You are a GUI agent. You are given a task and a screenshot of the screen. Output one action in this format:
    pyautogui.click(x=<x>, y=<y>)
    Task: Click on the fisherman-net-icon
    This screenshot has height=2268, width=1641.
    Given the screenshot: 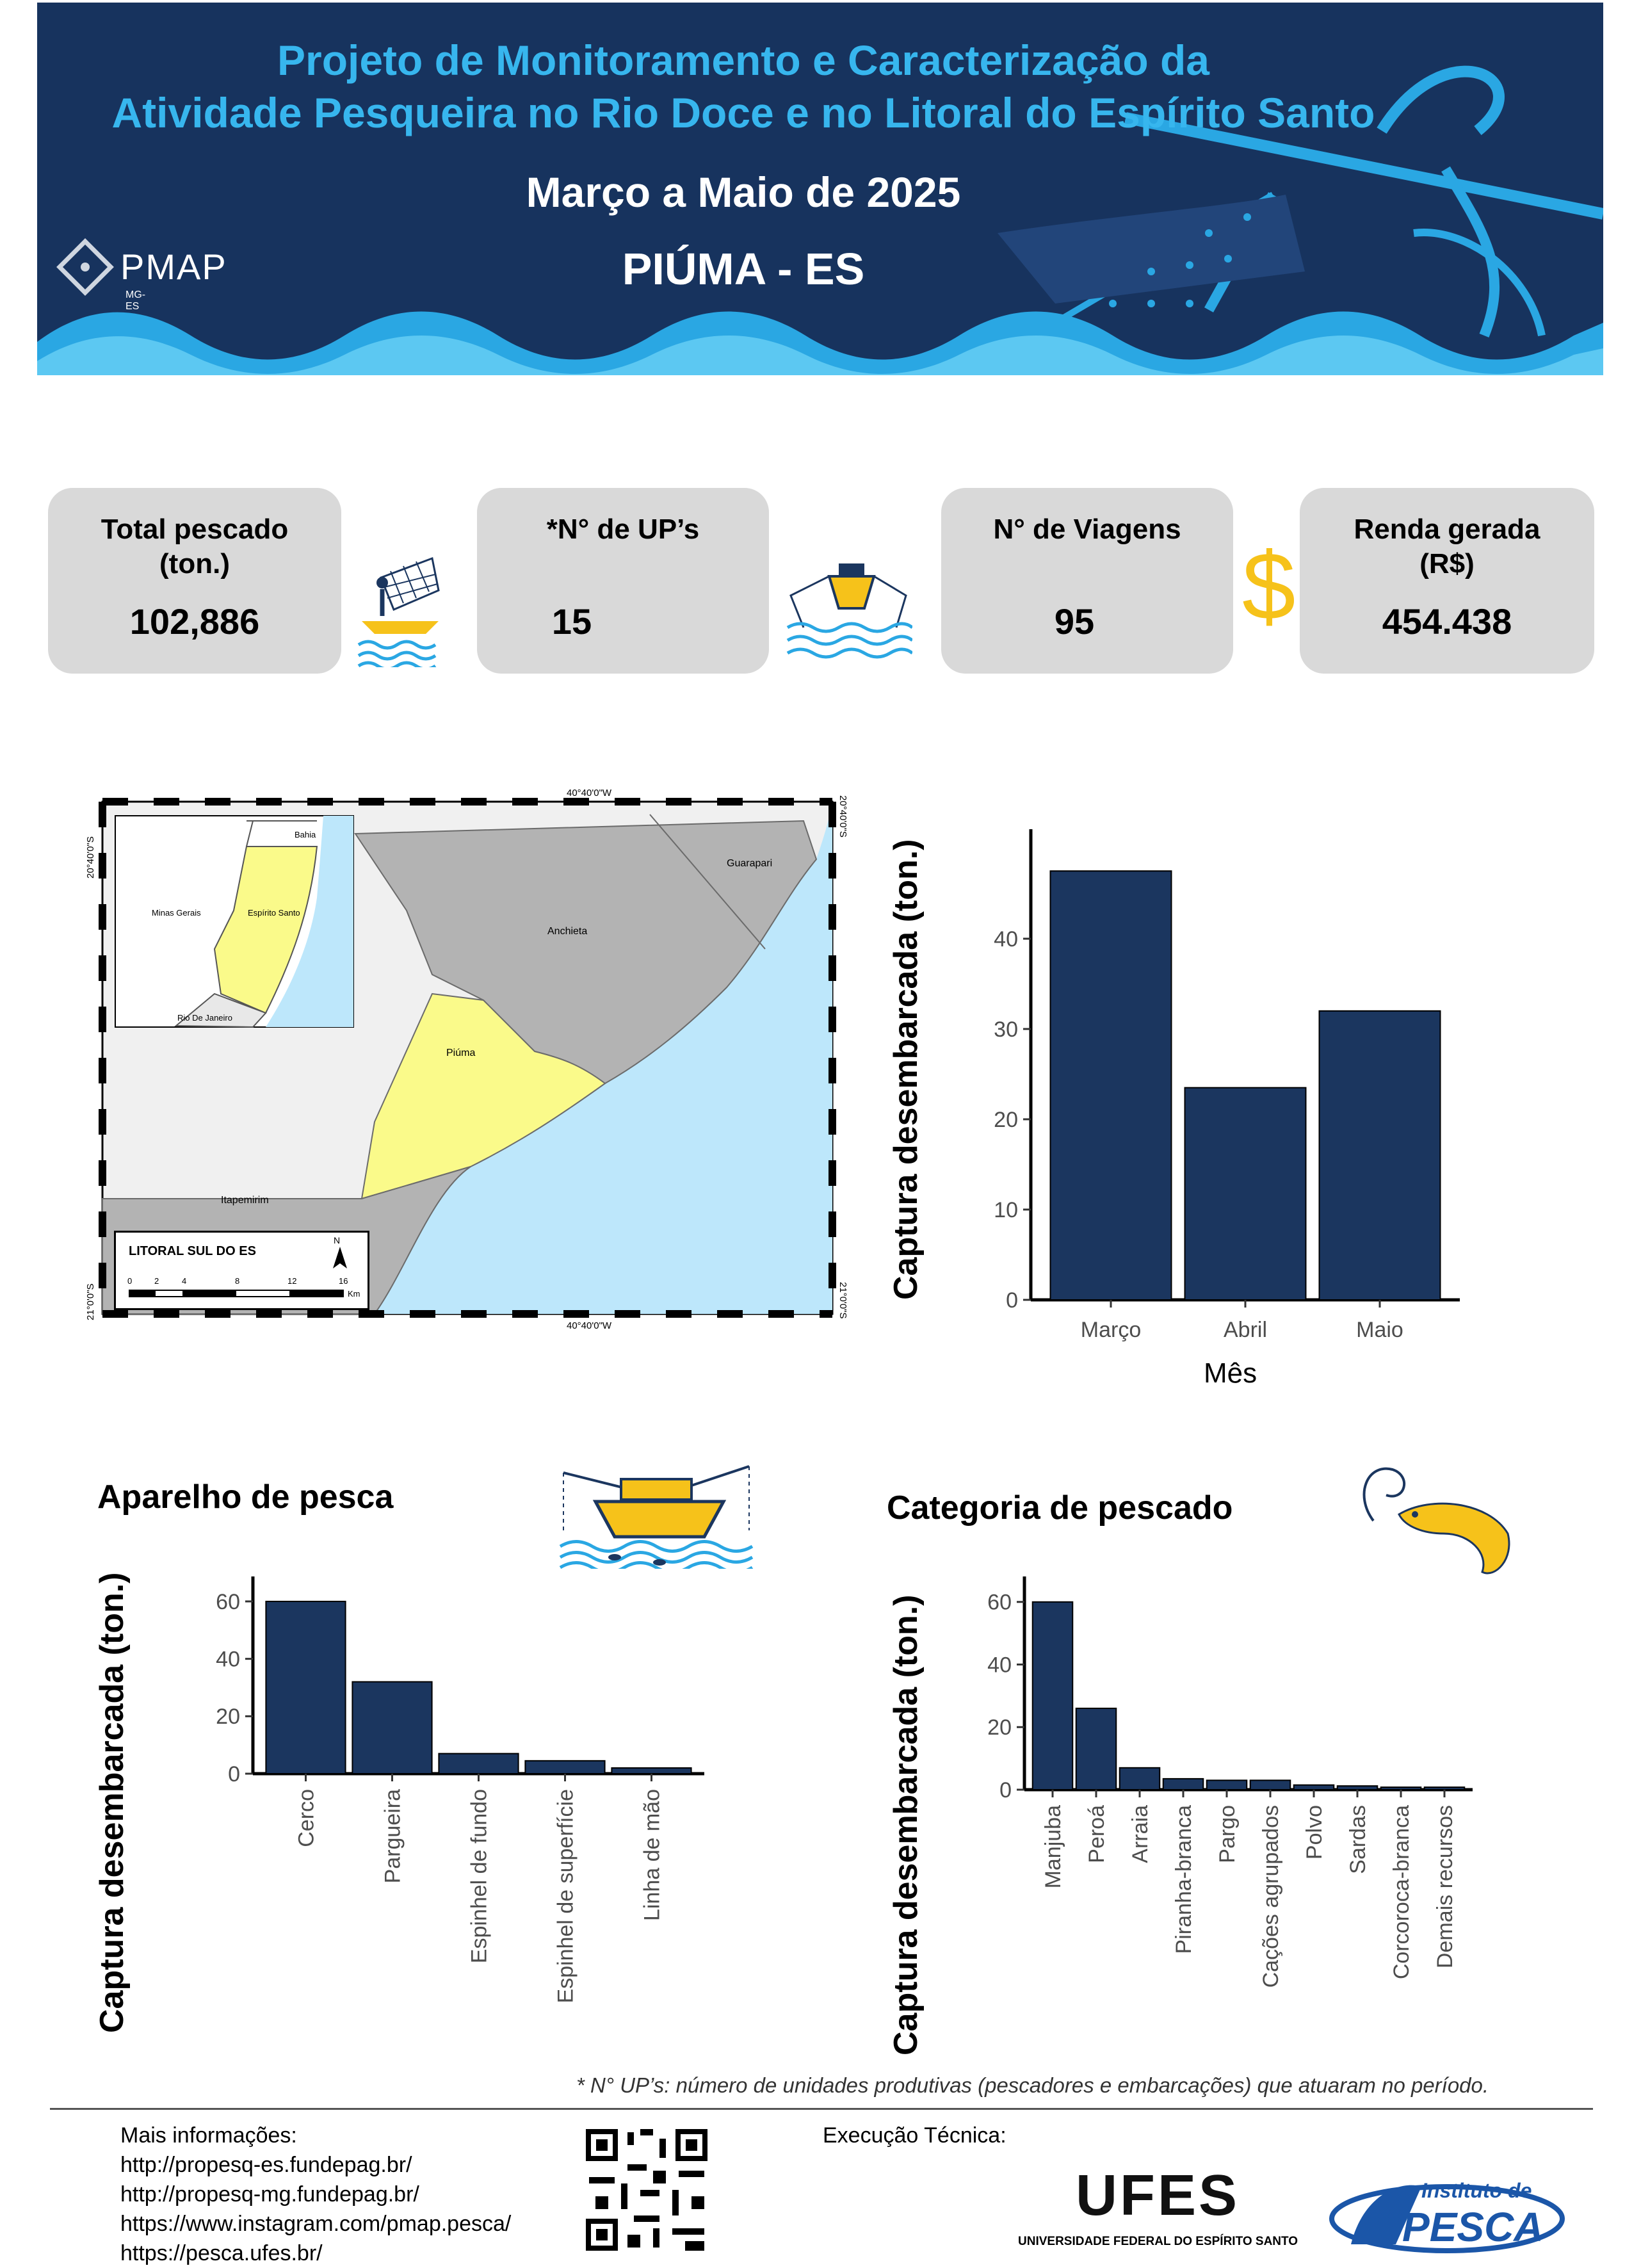 What is the action you would take?
    pyautogui.click(x=398, y=611)
    